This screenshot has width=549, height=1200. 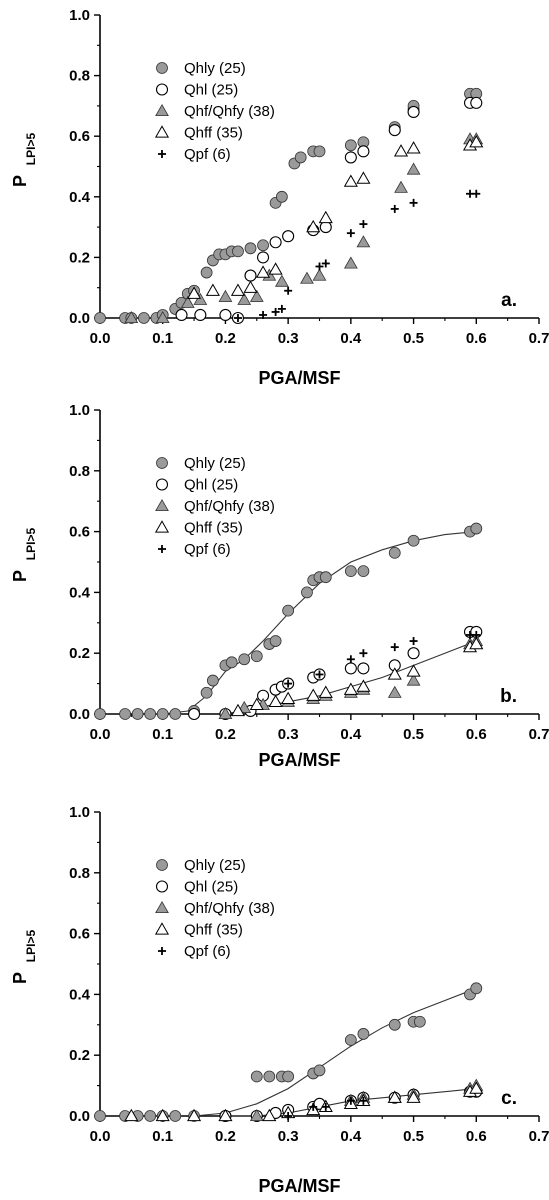 I want to click on y-tick-label: 1.0, so click(x=79, y=15).